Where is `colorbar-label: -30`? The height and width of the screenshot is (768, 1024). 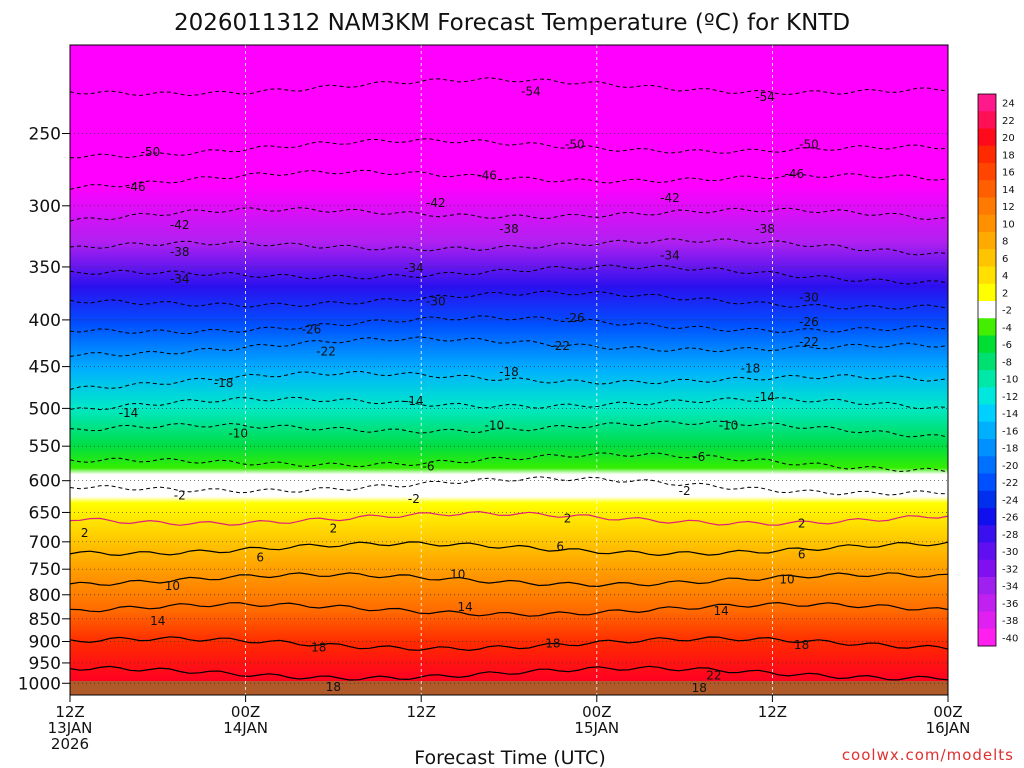 colorbar-label: -30 is located at coordinates (1010, 552).